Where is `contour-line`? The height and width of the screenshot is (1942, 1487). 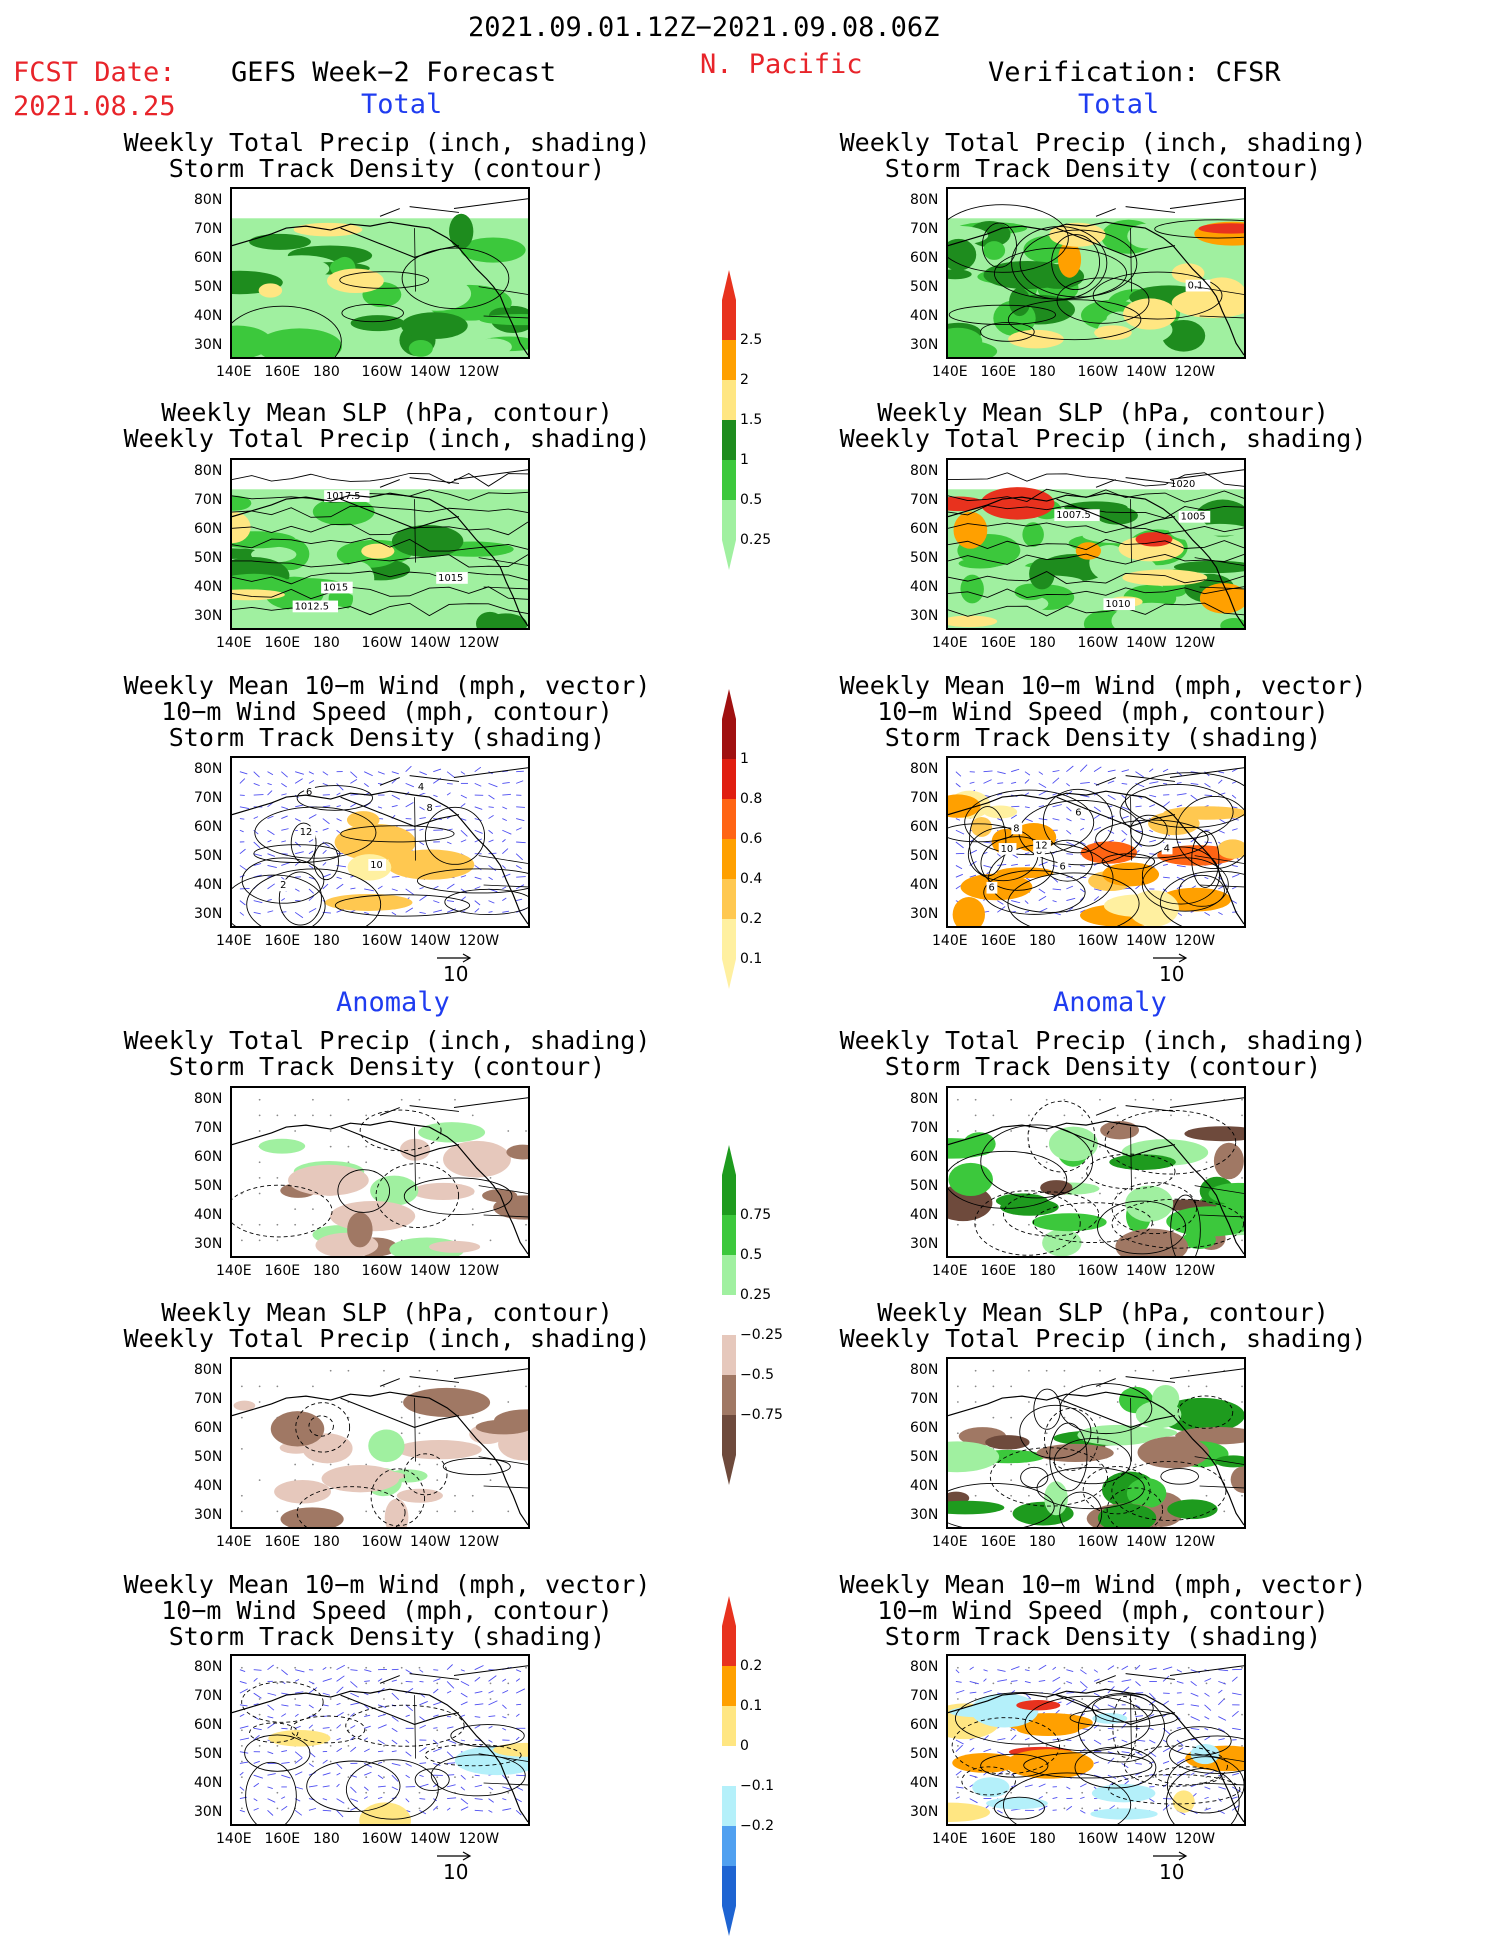 contour-line is located at coordinates (353, 1786).